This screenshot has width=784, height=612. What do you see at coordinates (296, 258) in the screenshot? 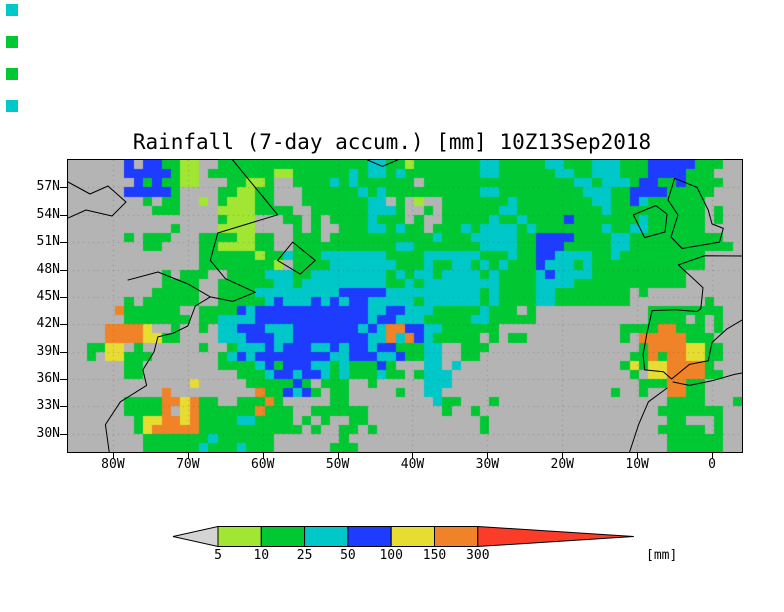
I see `coastline-newfoundland` at bounding box center [296, 258].